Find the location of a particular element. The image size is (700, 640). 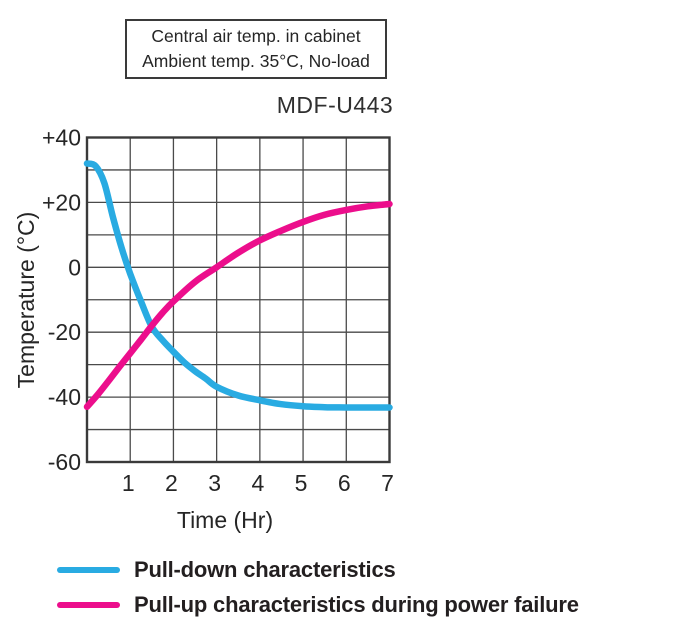

legend-item-pull-down: Pull-down characteristics is located at coordinates (318, 569).